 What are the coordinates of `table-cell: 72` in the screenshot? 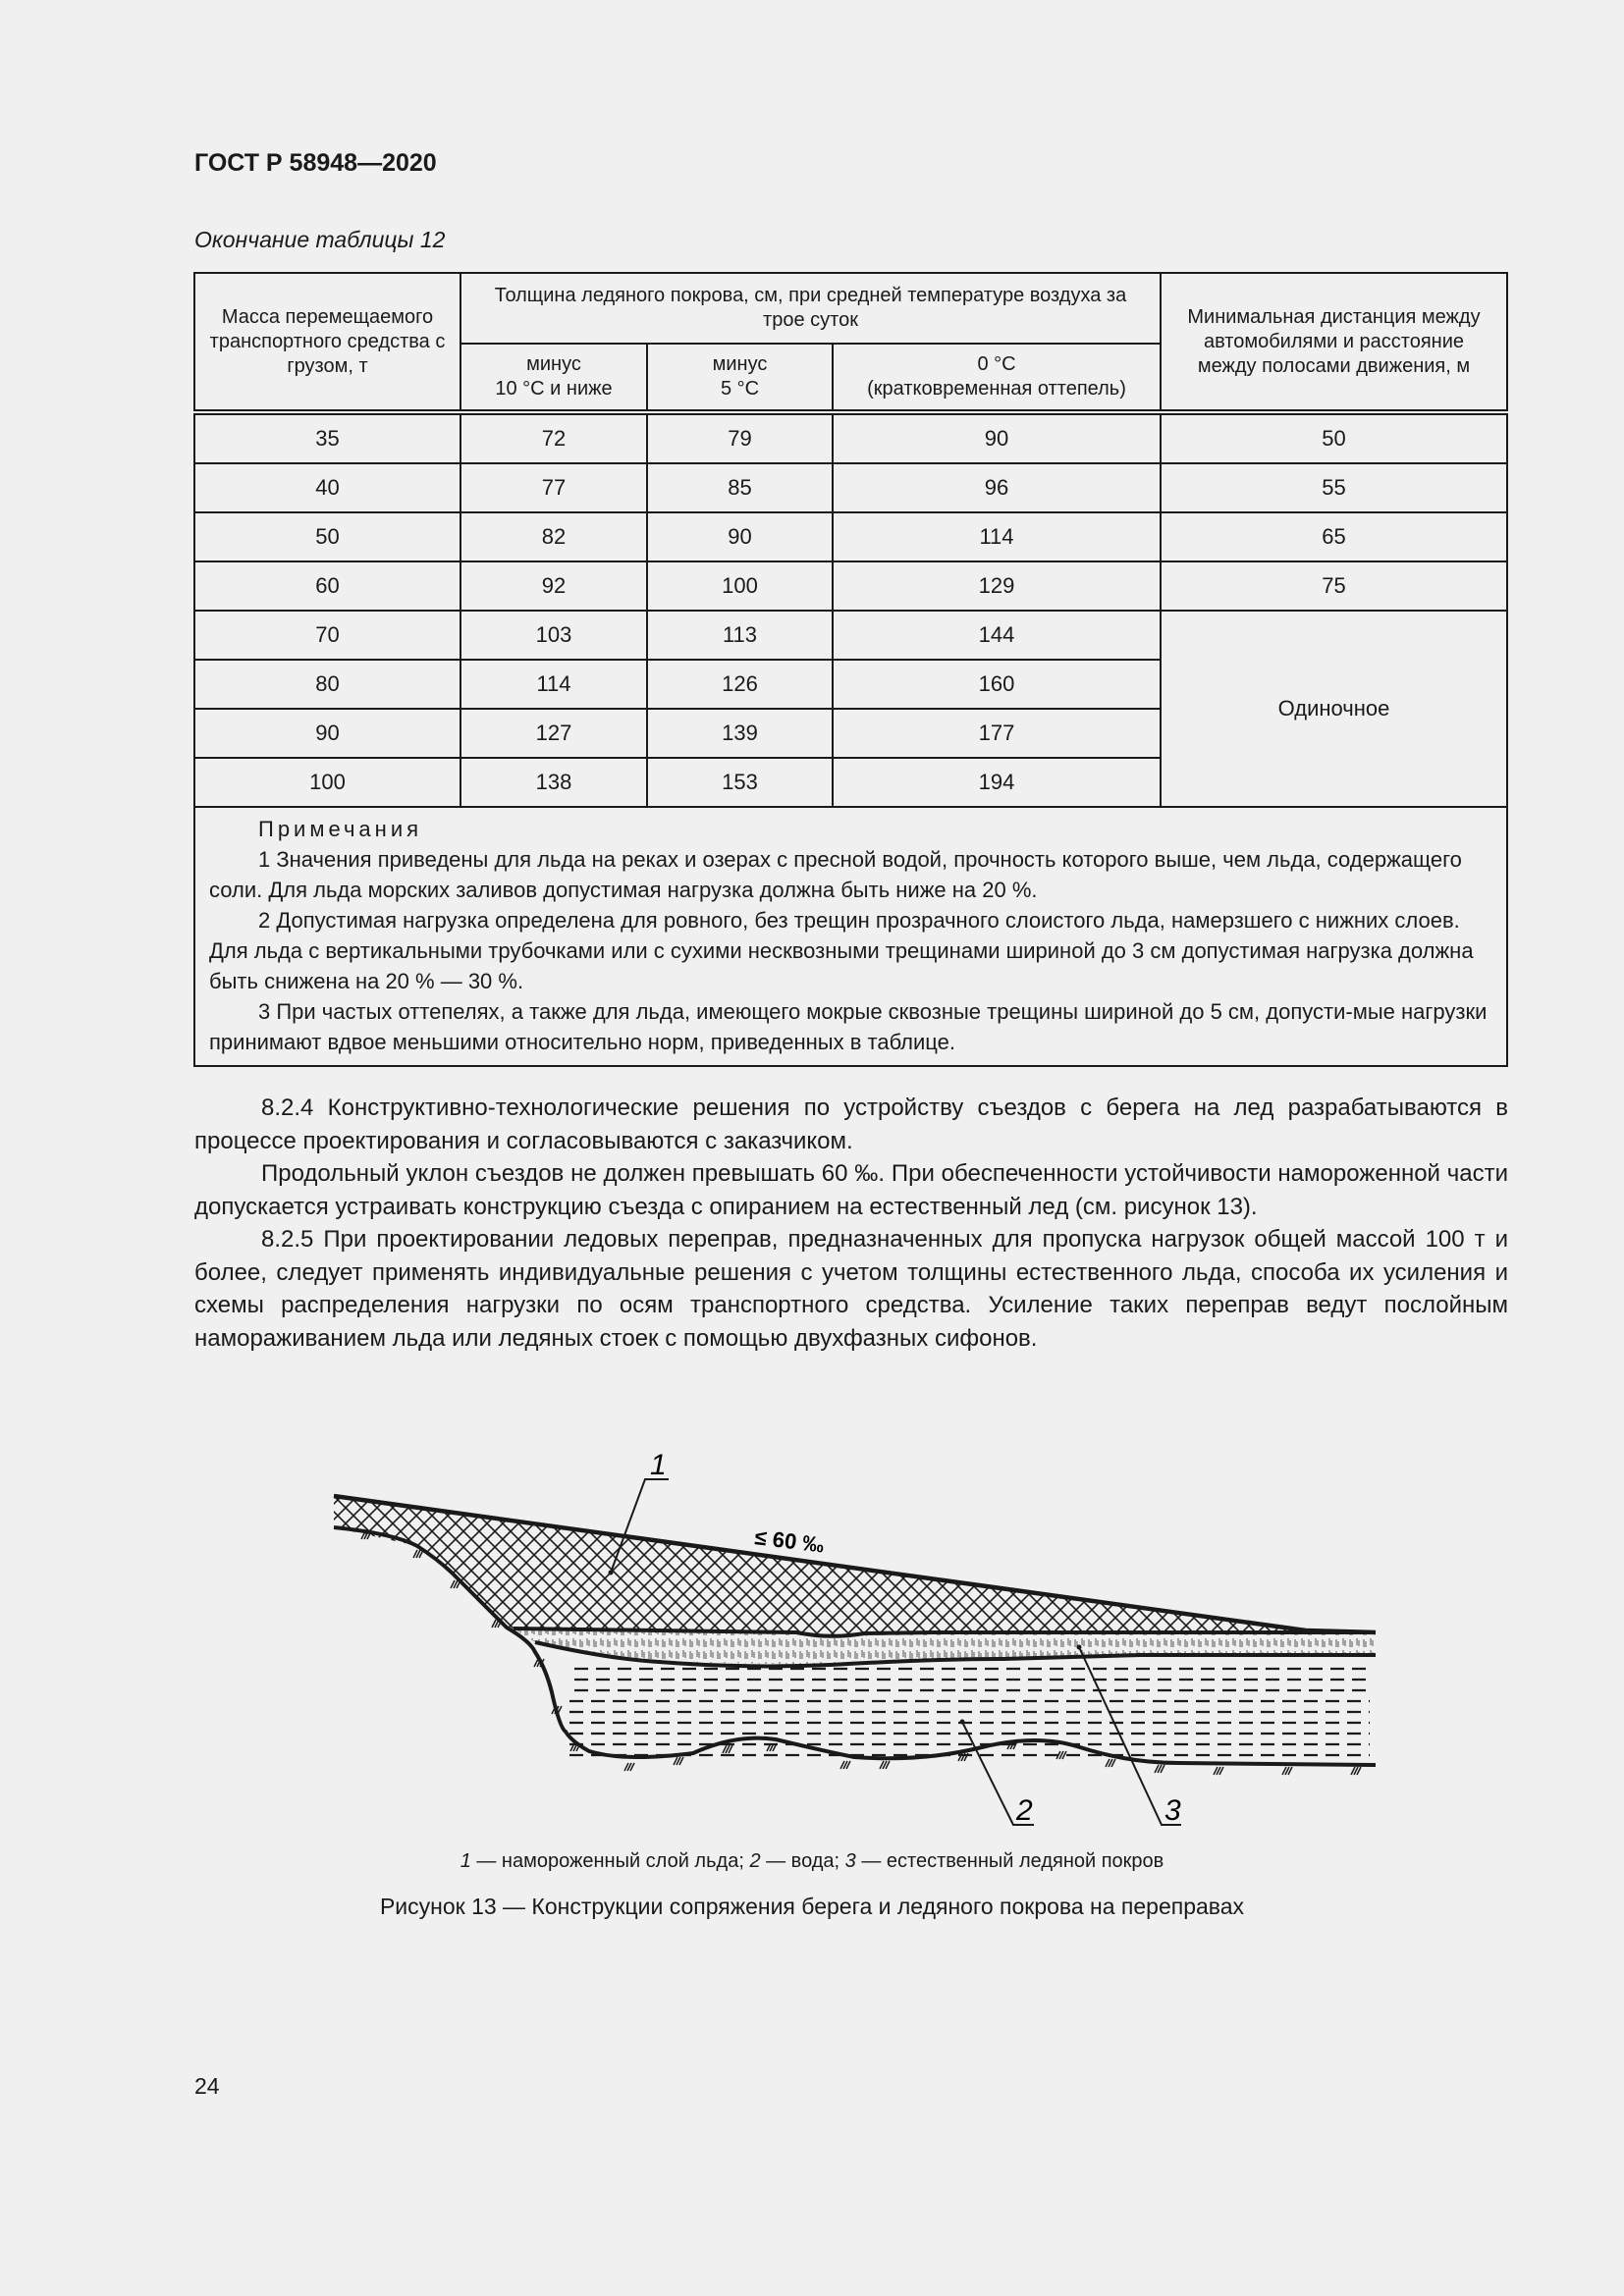 It's located at (554, 436).